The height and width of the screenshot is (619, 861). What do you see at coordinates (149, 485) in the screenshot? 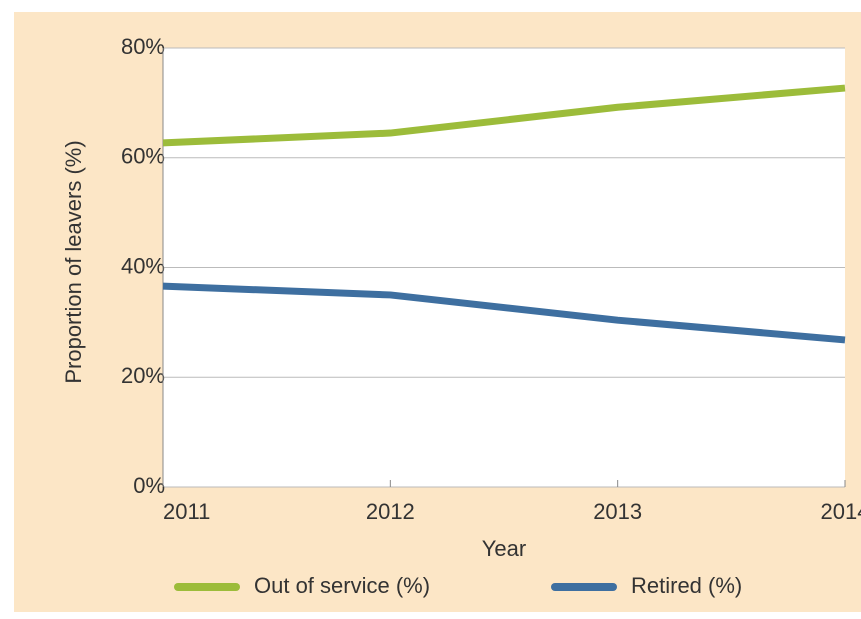
I see `y-tick-label: 0%` at bounding box center [149, 485].